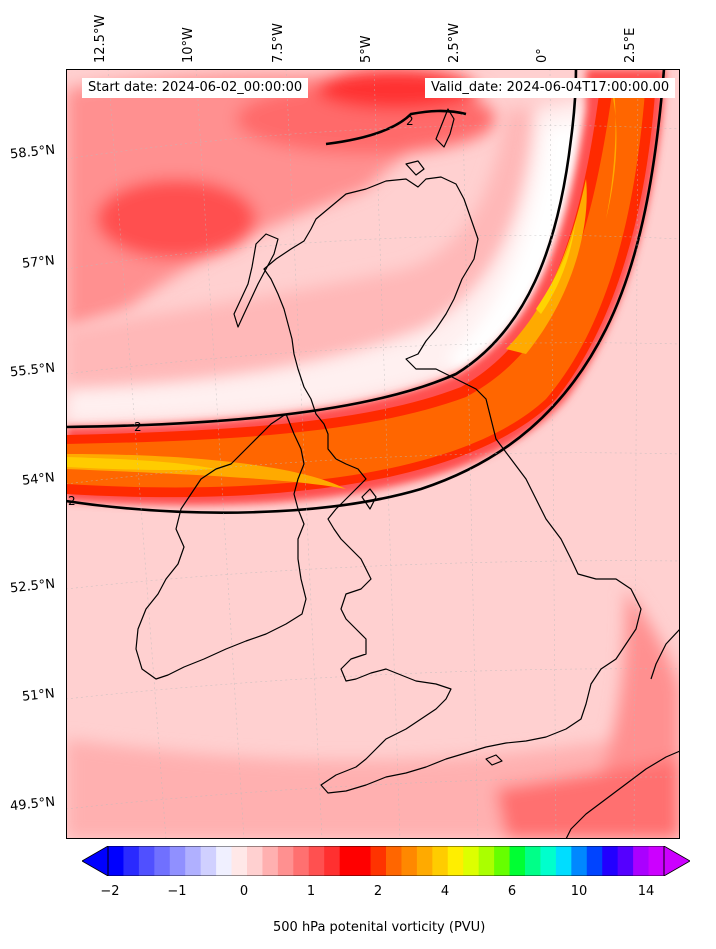 This screenshot has height=949, width=716. Describe the element at coordinates (665, 654) in the screenshot. I see `continent-coast-north` at that location.